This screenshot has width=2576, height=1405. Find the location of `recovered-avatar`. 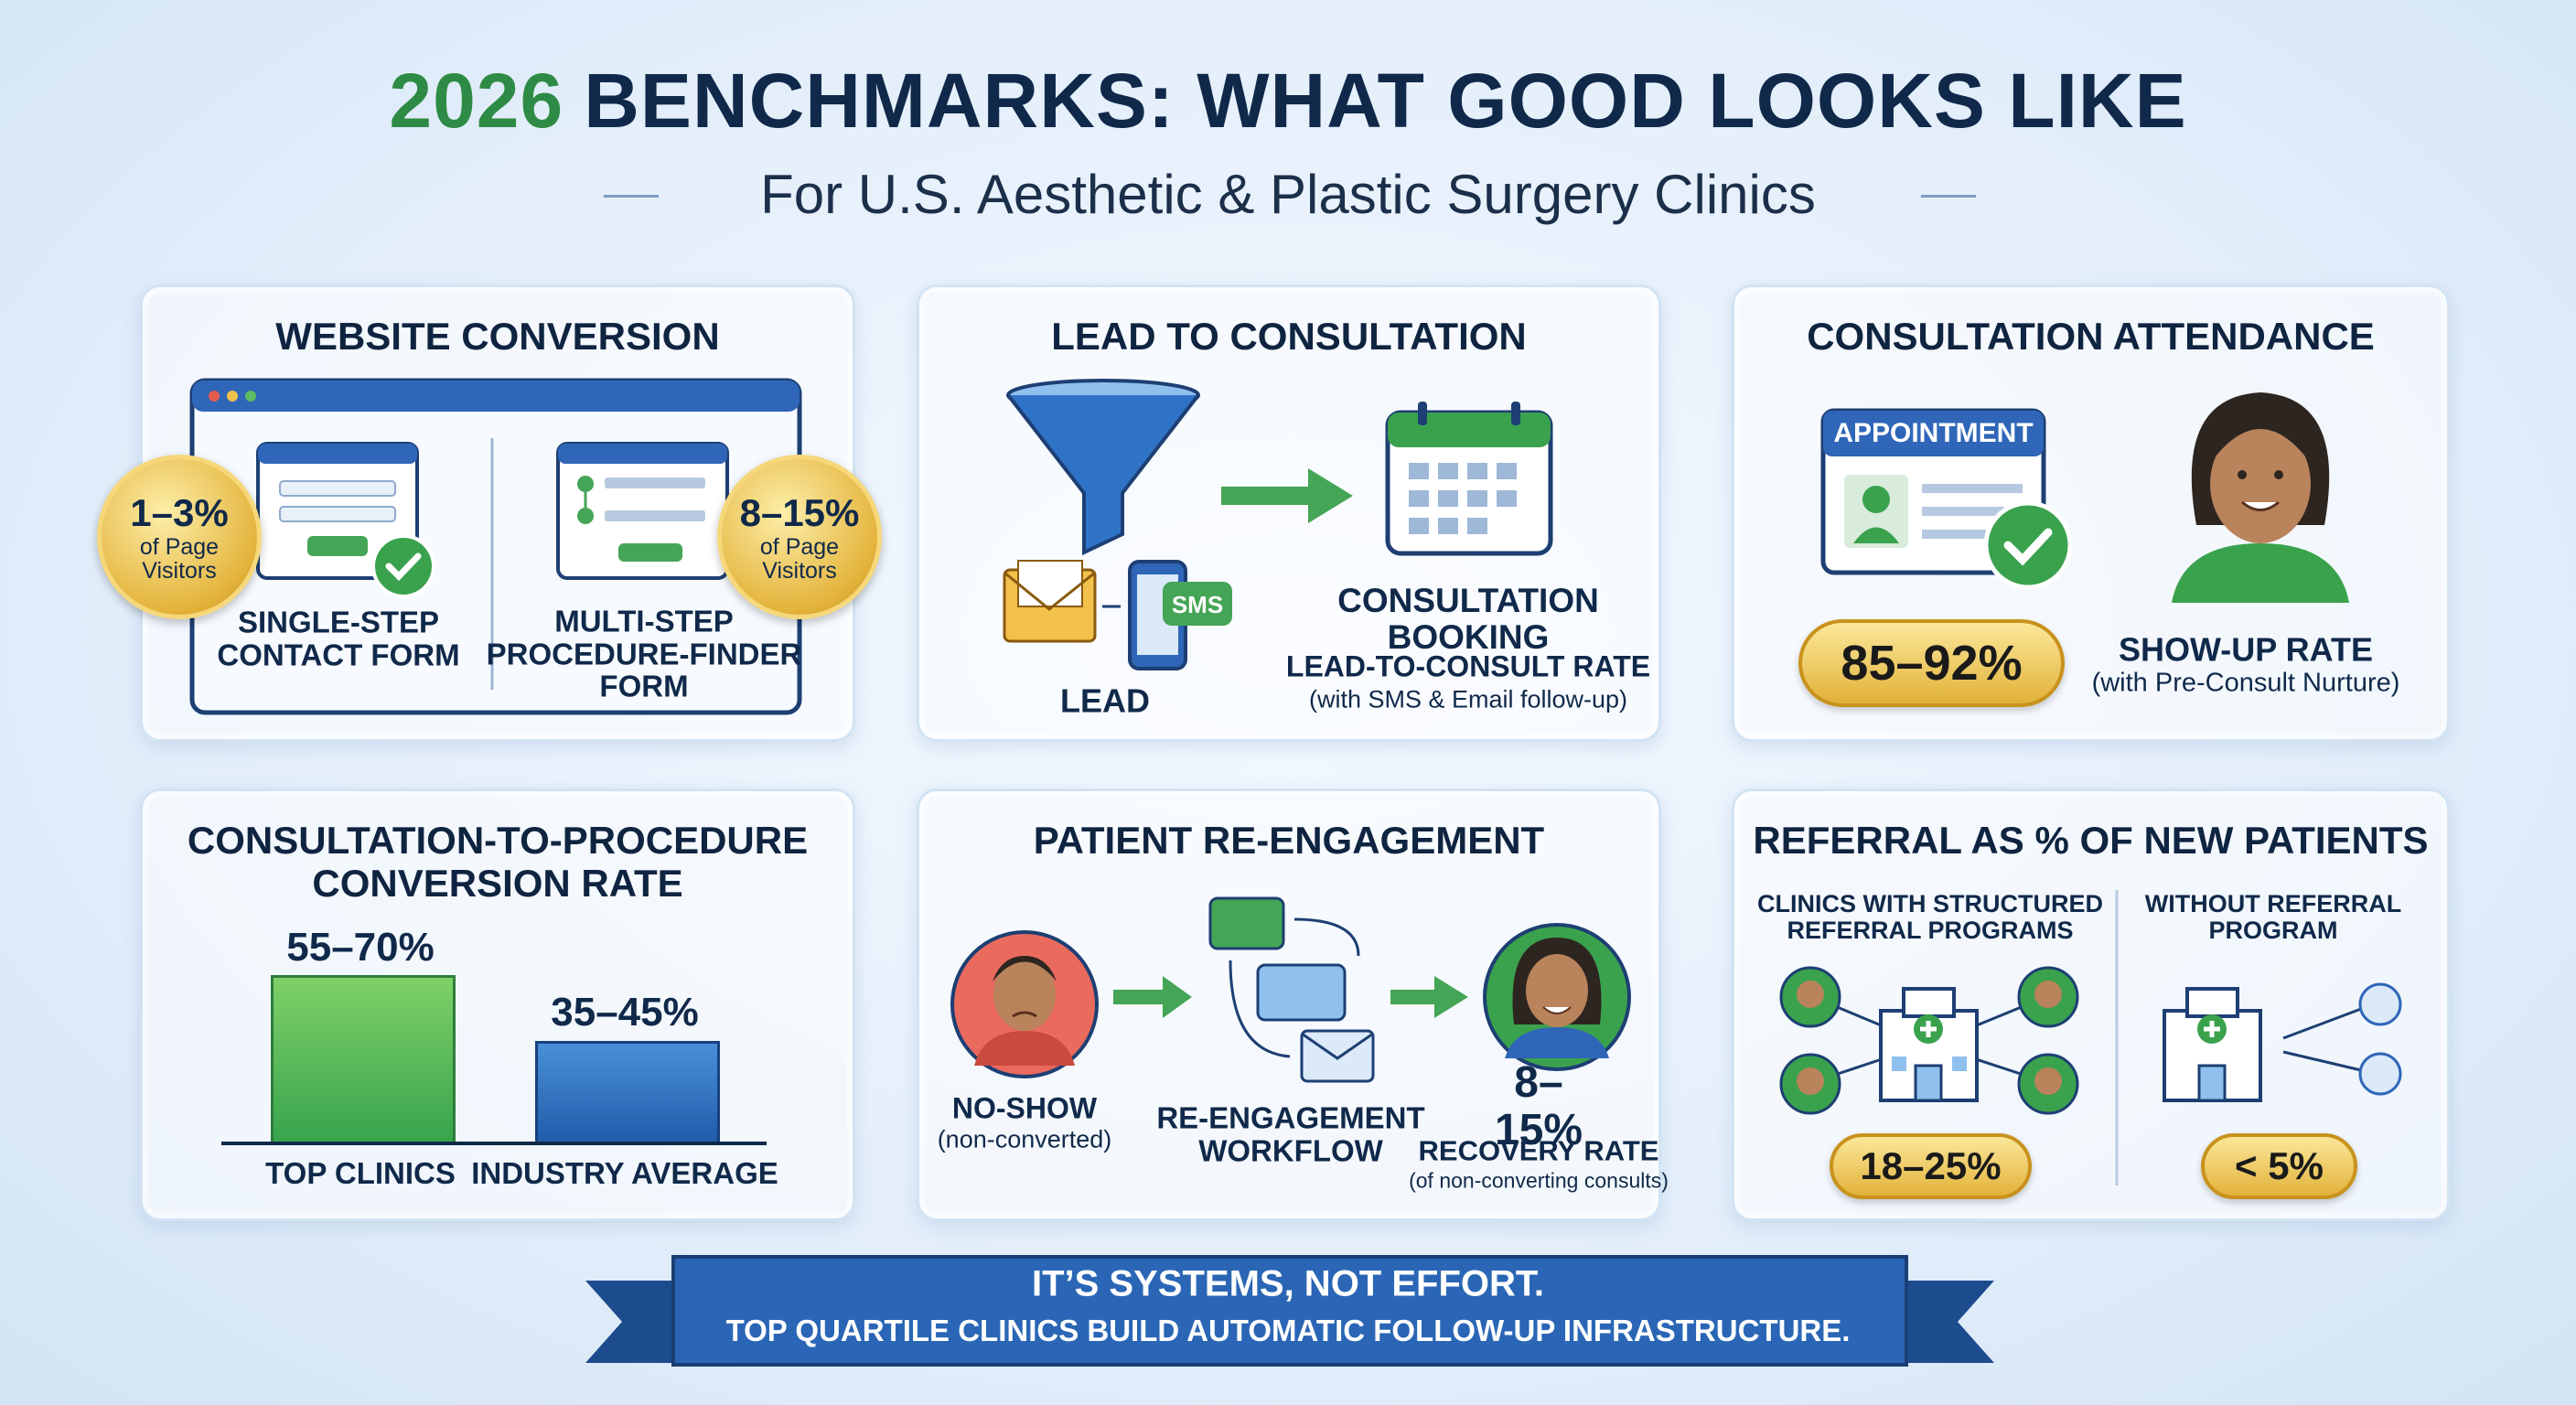

recovered-avatar is located at coordinates (1557, 997).